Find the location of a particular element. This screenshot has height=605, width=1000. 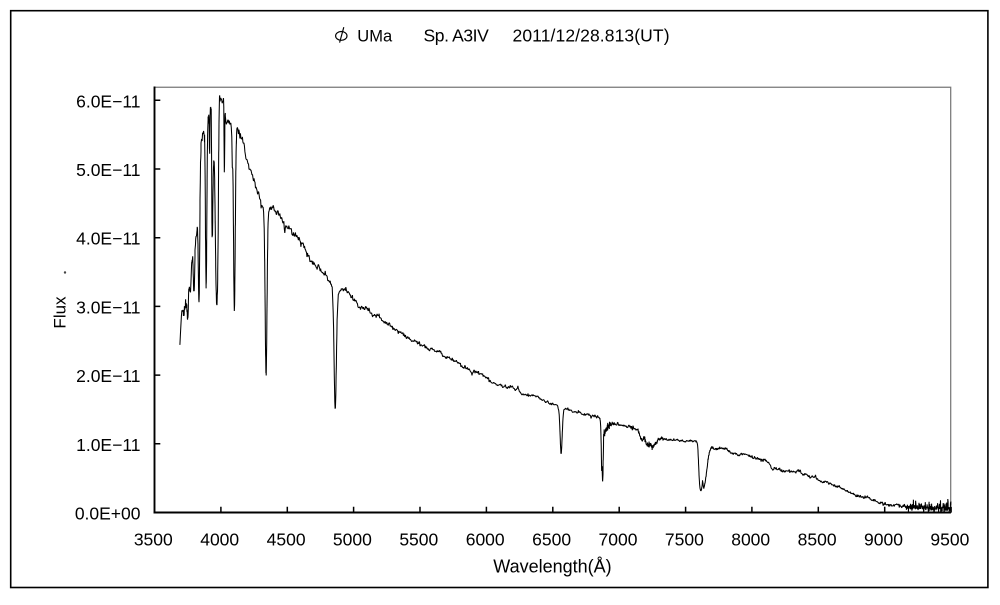

svg-text: 6000 is located at coordinates (485, 540).